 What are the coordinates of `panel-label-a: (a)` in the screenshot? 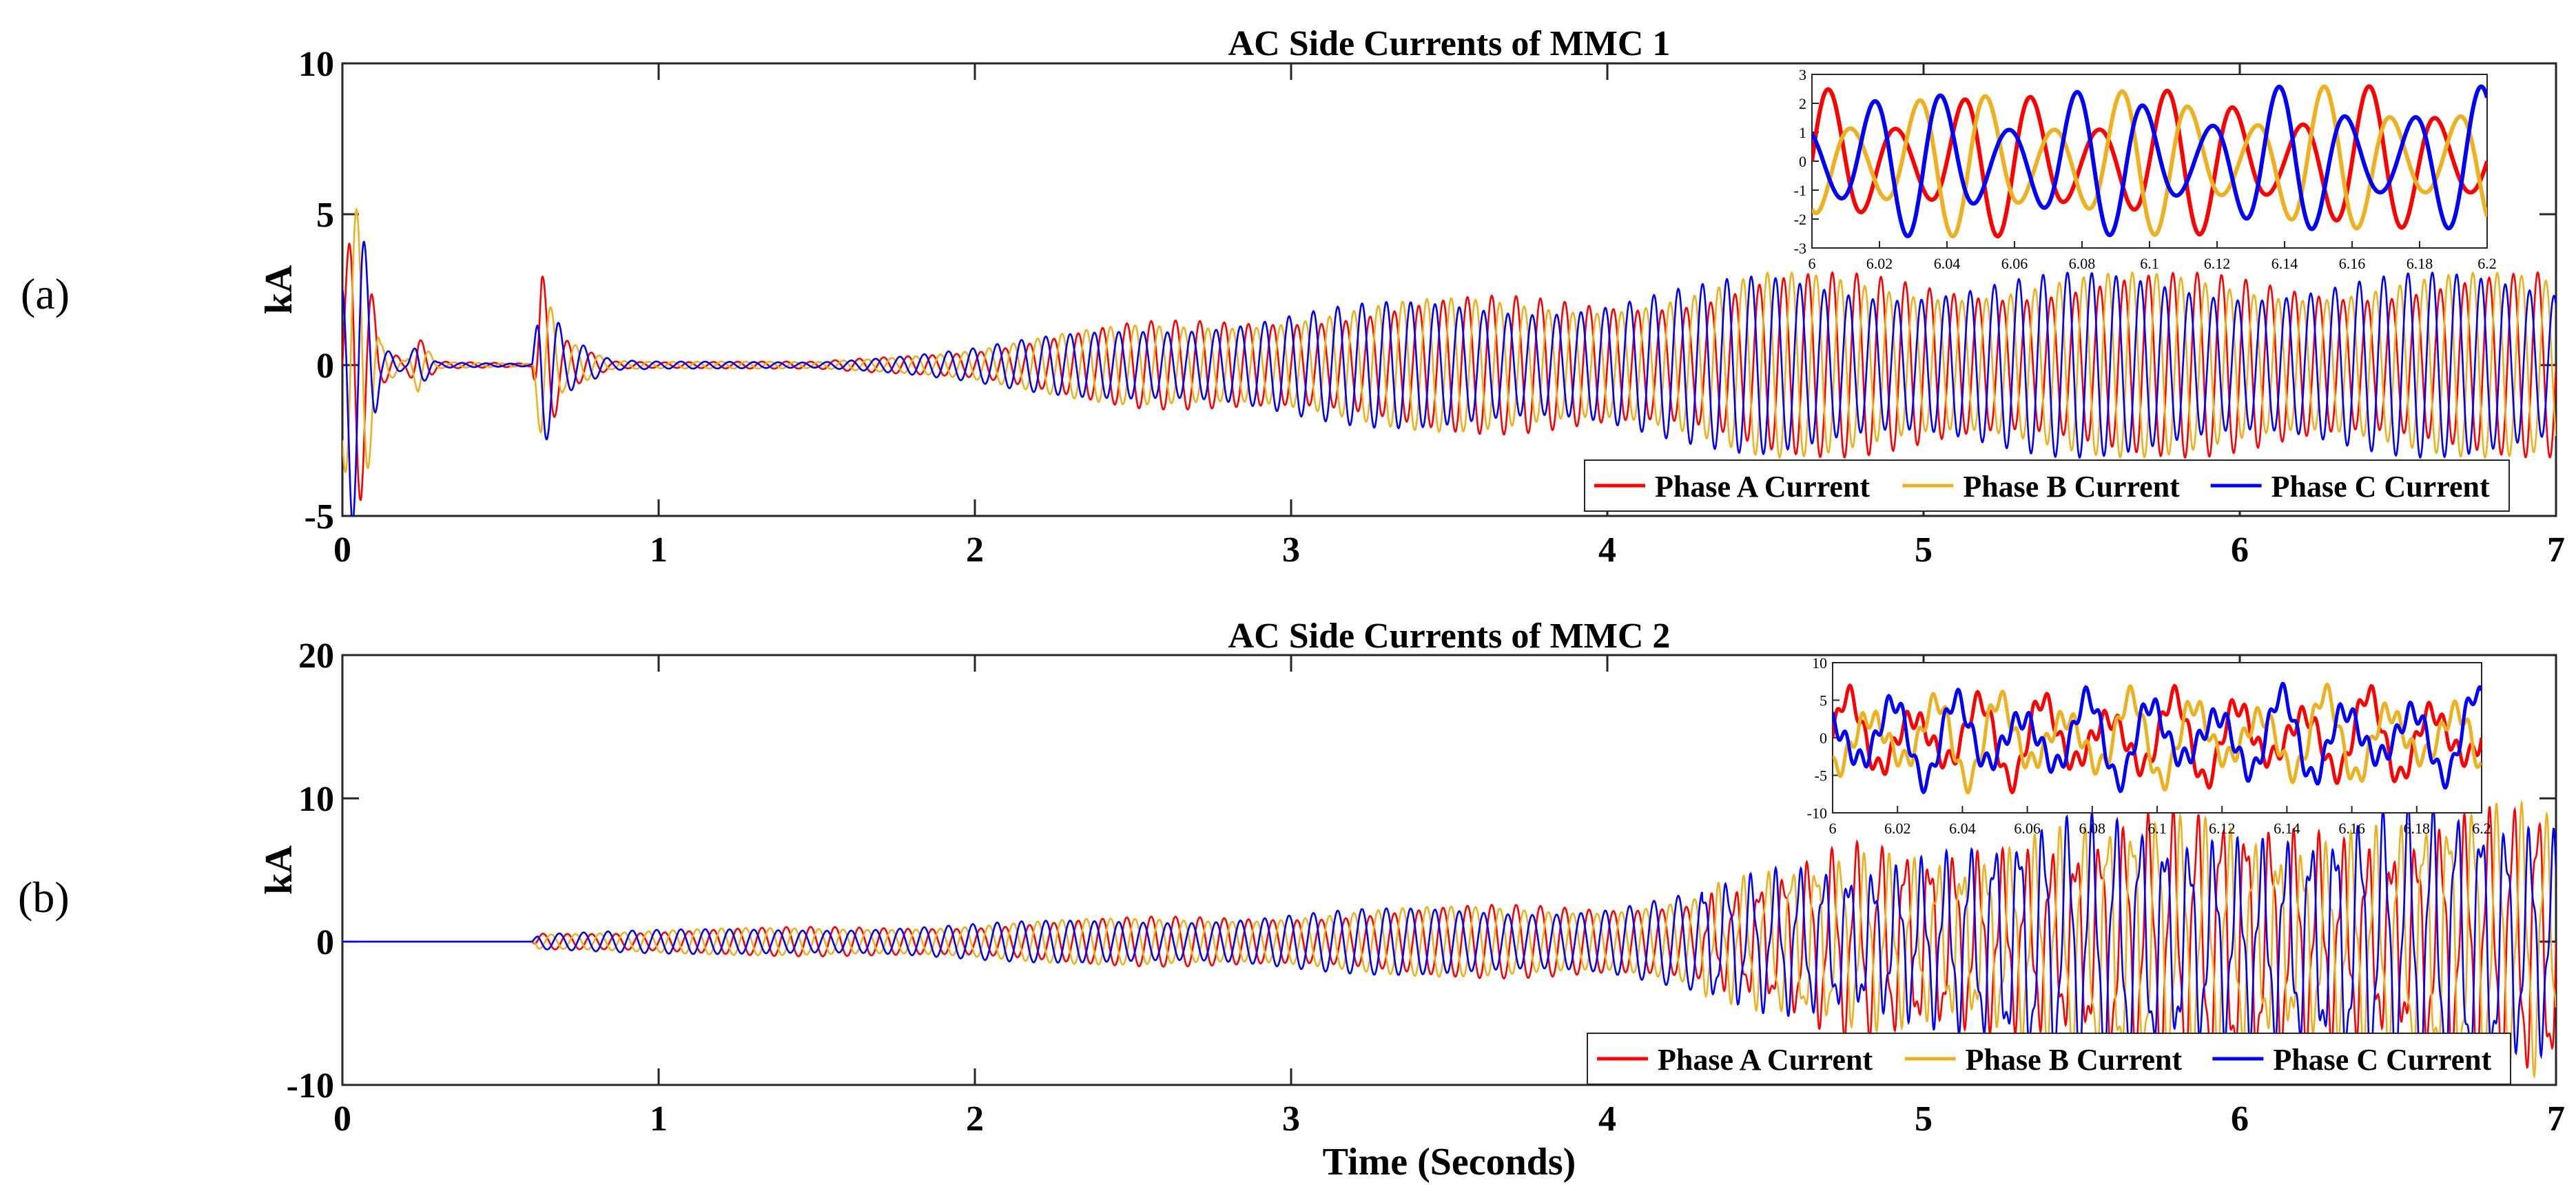 It's located at (45, 293).